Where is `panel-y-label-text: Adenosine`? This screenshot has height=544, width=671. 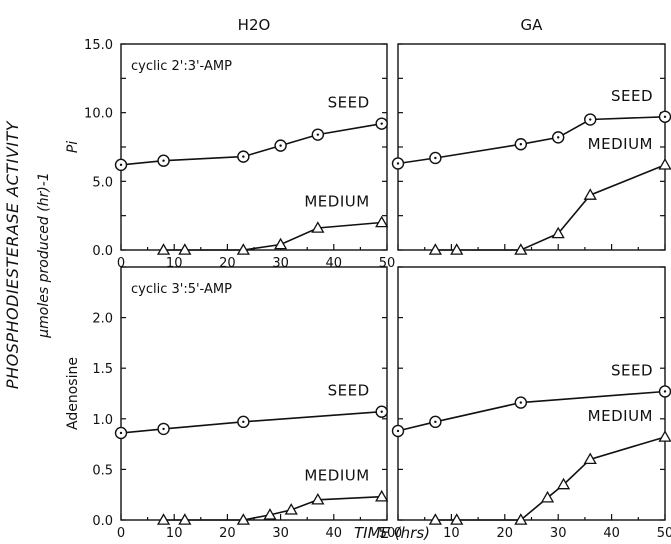
panel-y-label-text: Adenosine is located at coordinates (73, 393).